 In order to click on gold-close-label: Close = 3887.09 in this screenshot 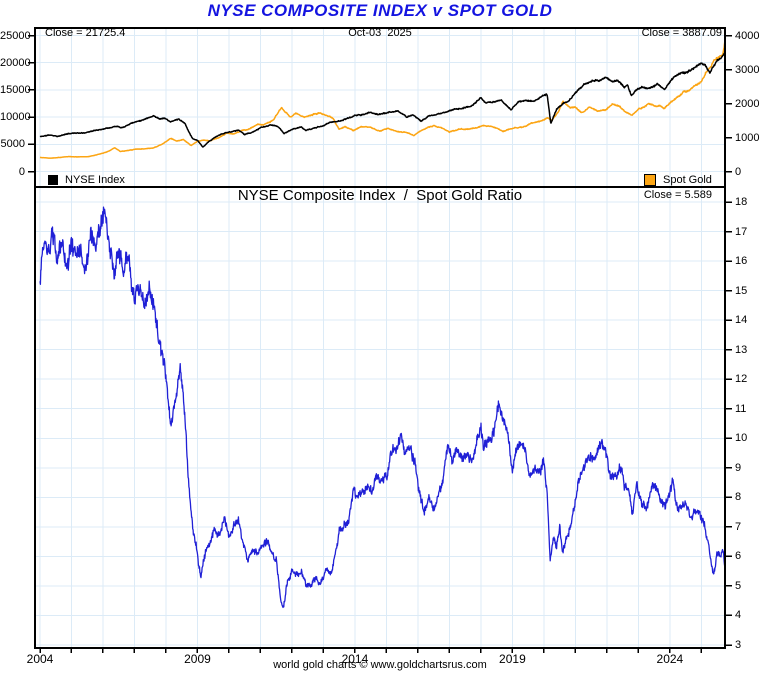, I will do `click(681, 33)`.